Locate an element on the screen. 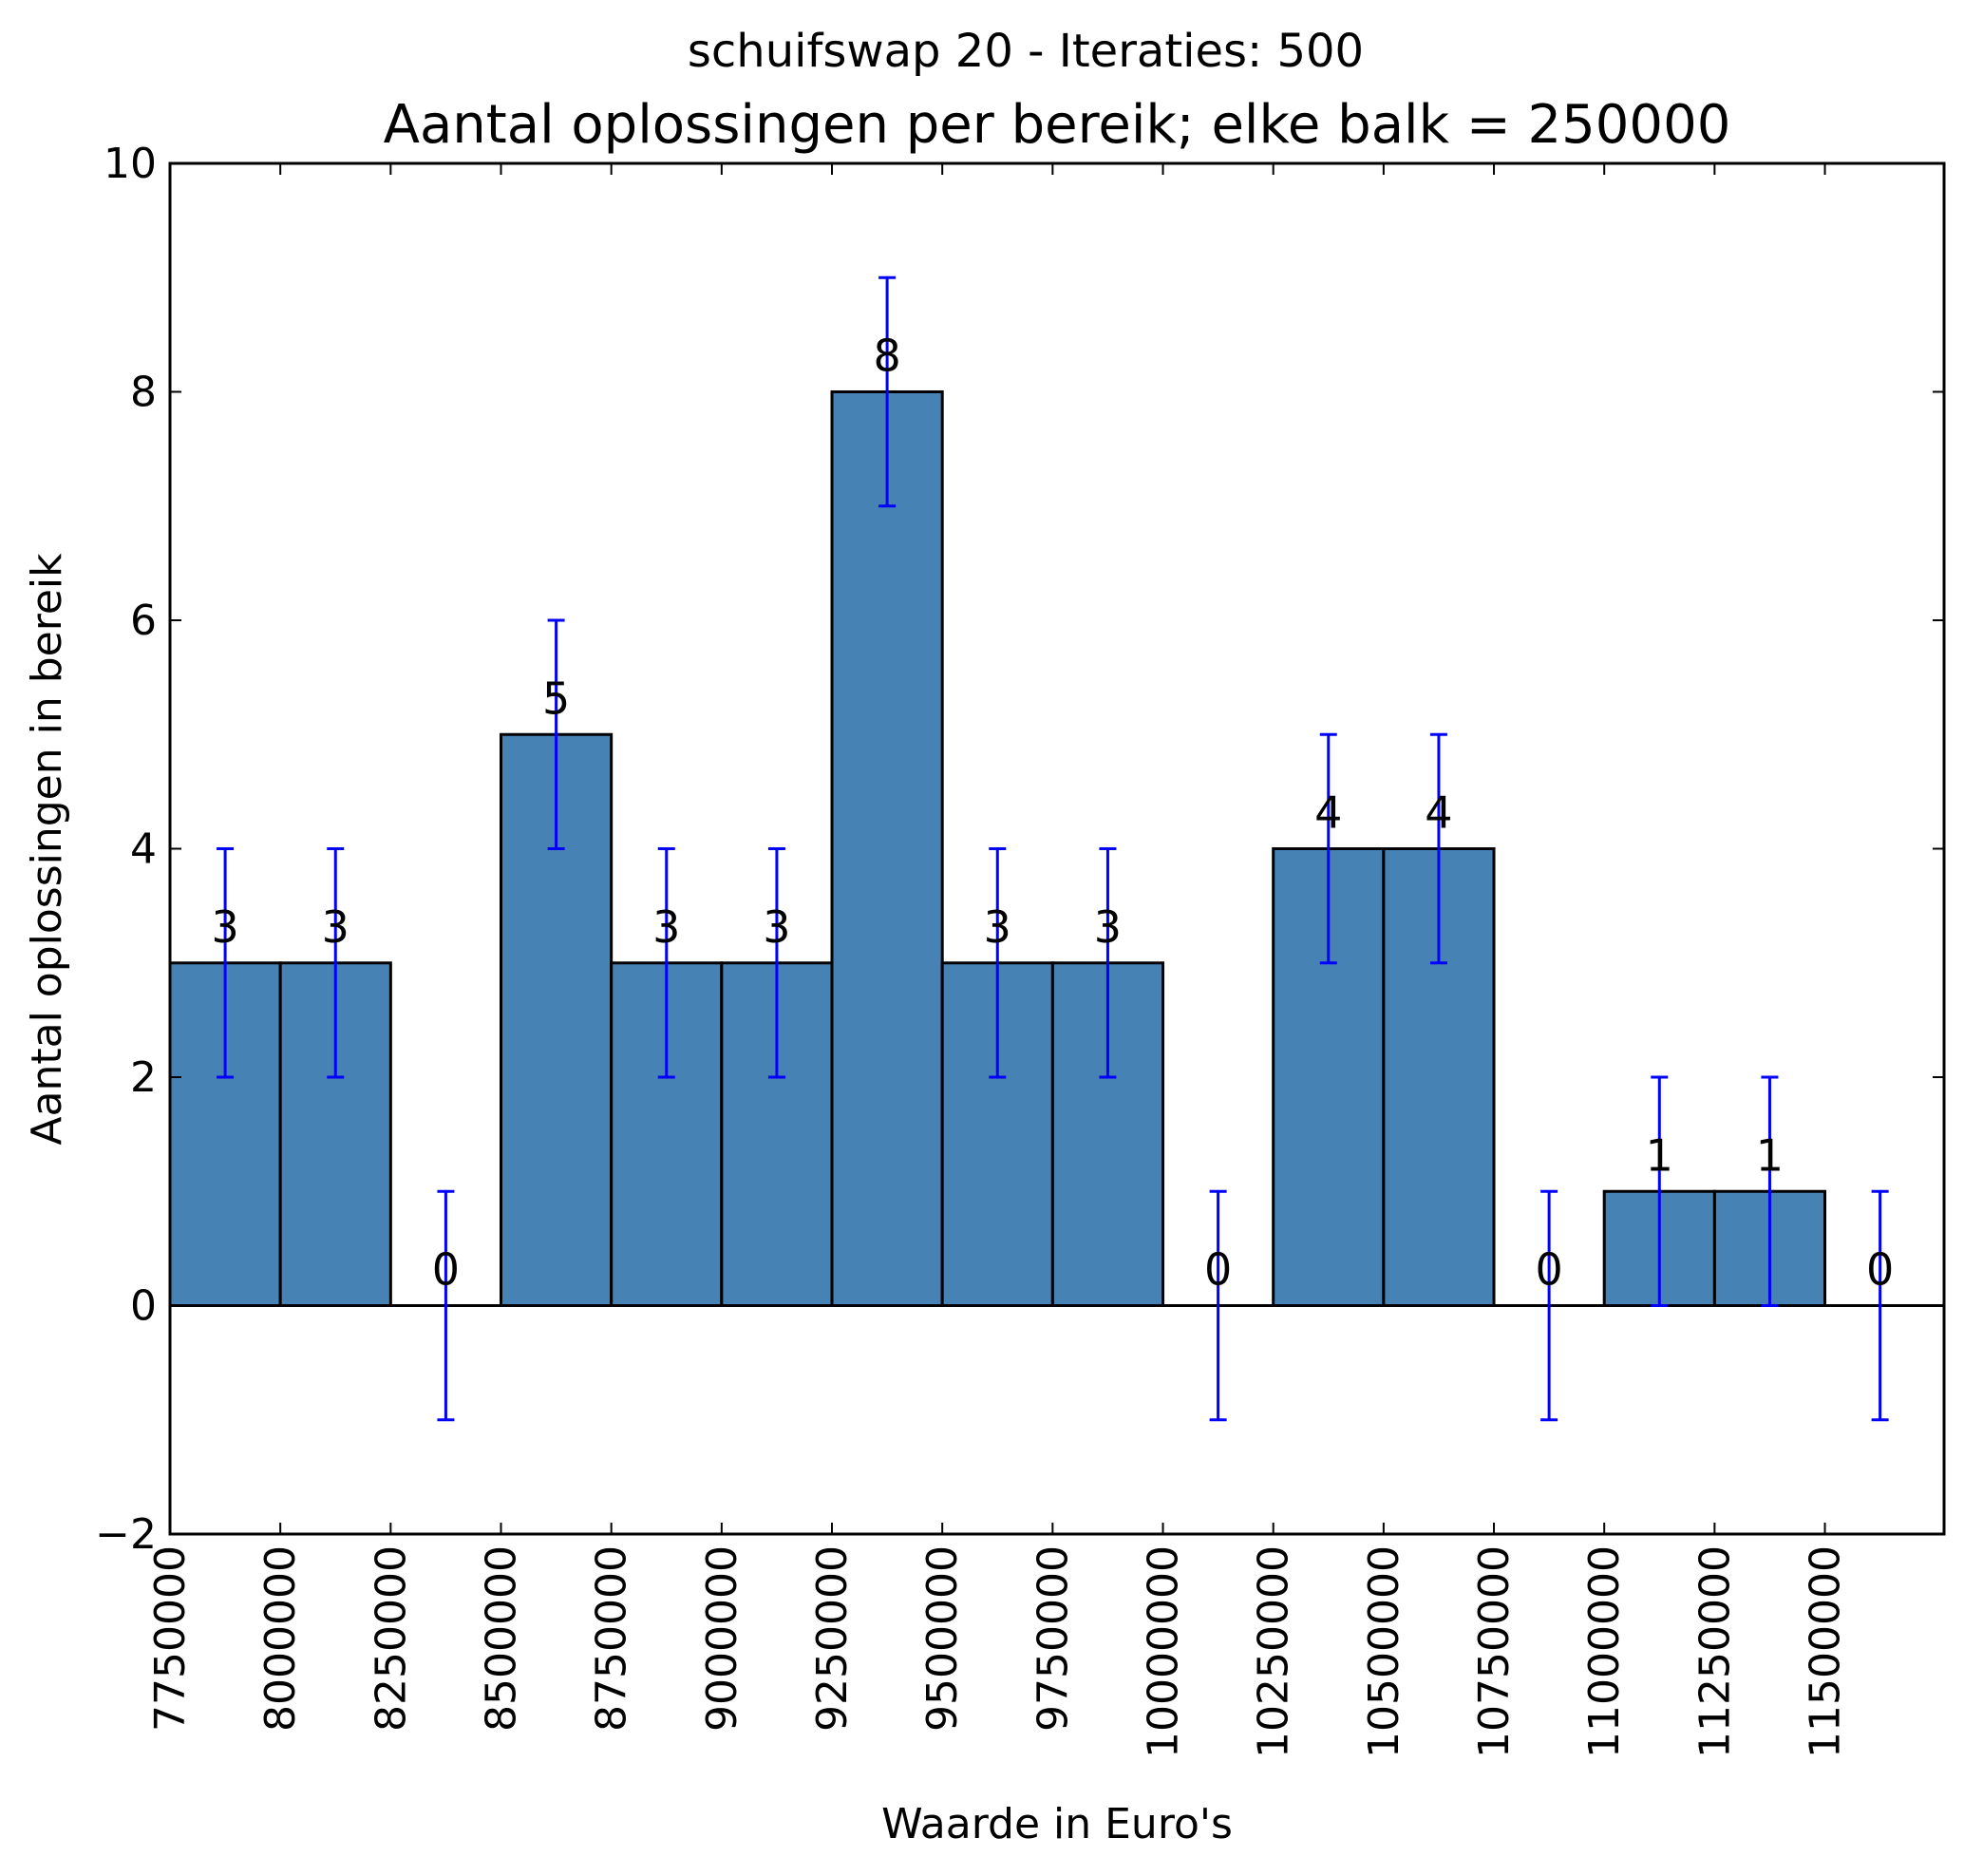  y-tick-label: 2 is located at coordinates (143, 1078).